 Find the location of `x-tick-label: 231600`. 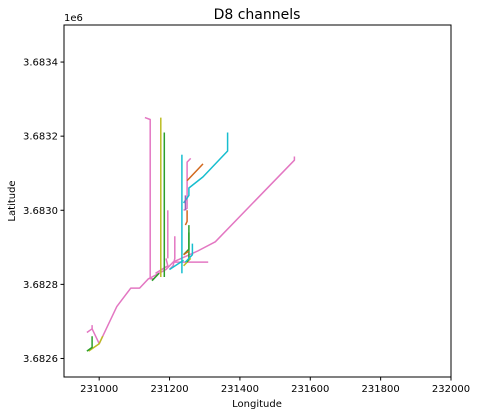

x-tick-label: 231600 is located at coordinates (310, 389).